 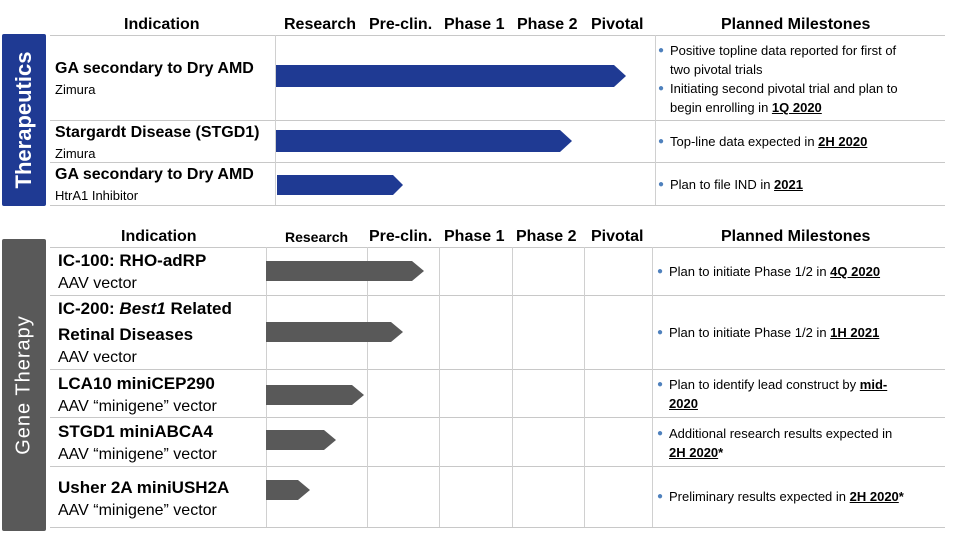 I want to click on therapeutics-phase2-header: Phase 2, so click(x=547, y=24).